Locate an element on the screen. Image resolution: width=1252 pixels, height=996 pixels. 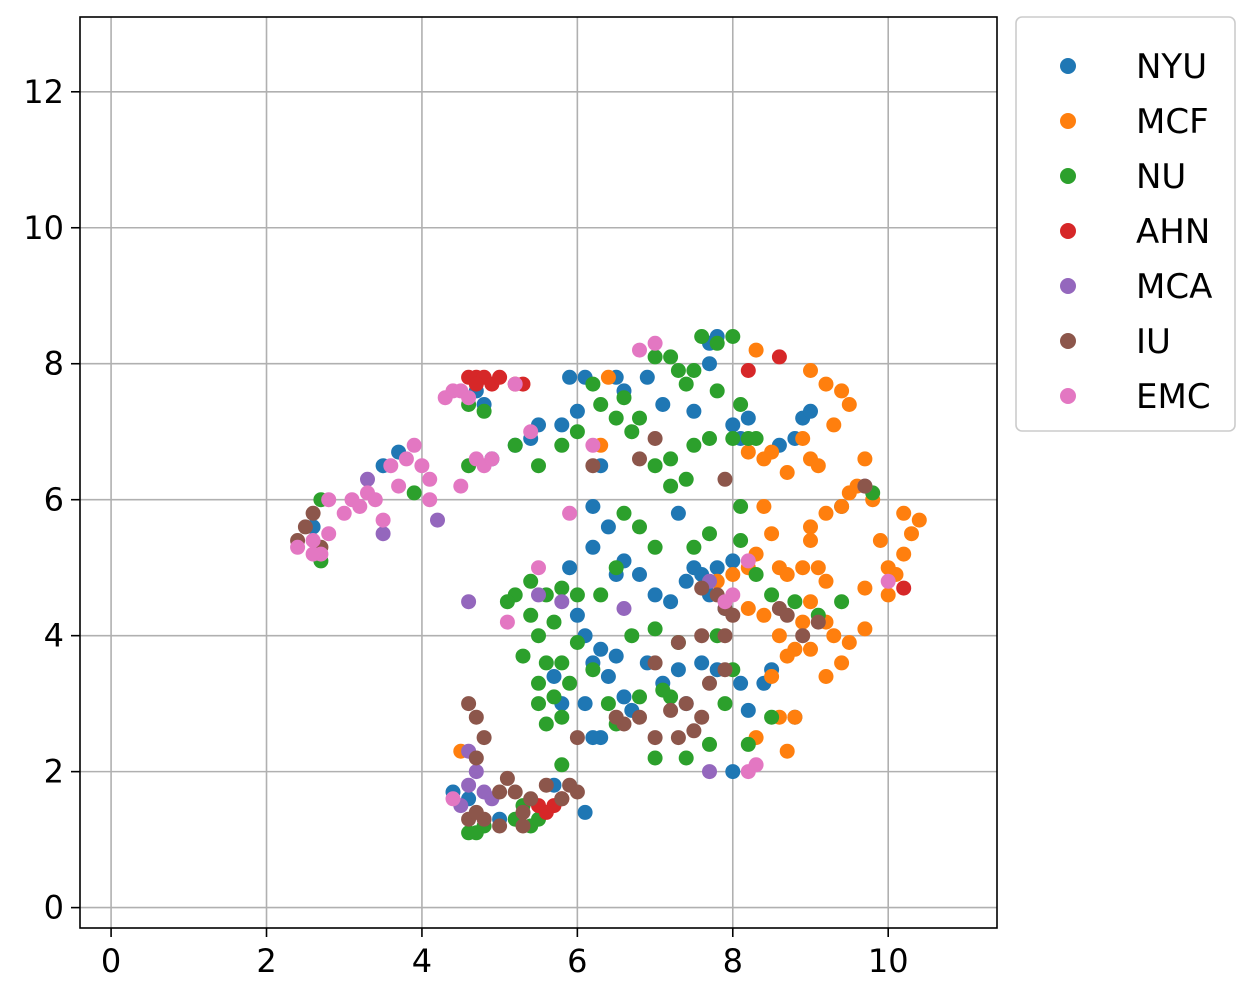
y-tick-label: 4 is located at coordinates (54, 636).